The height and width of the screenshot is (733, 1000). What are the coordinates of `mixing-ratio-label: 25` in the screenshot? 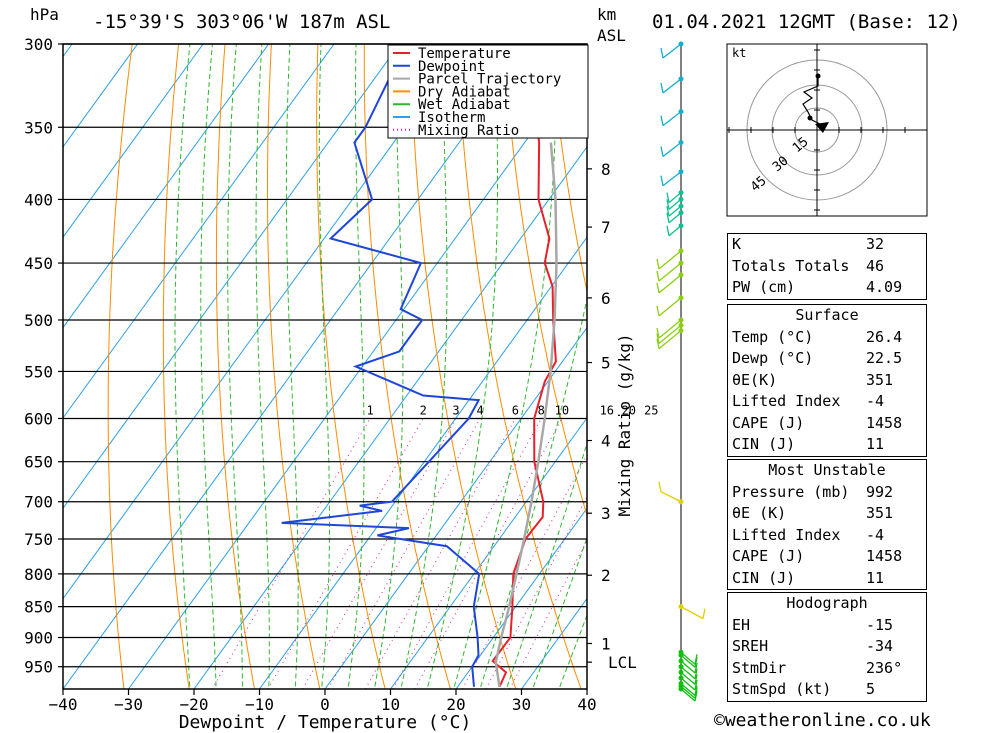 It's located at (651, 411).